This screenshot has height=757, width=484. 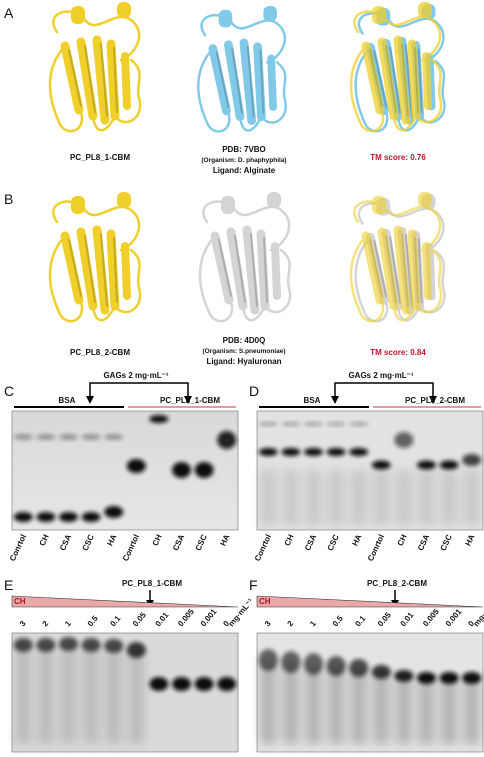 I want to click on panel-label: A, so click(x=9, y=13).